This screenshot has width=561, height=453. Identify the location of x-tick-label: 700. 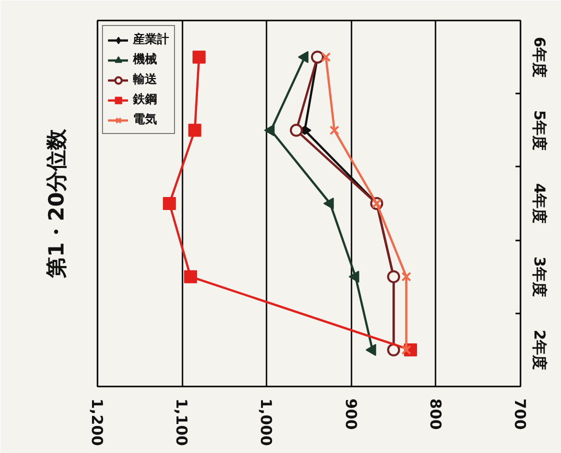
(520, 414).